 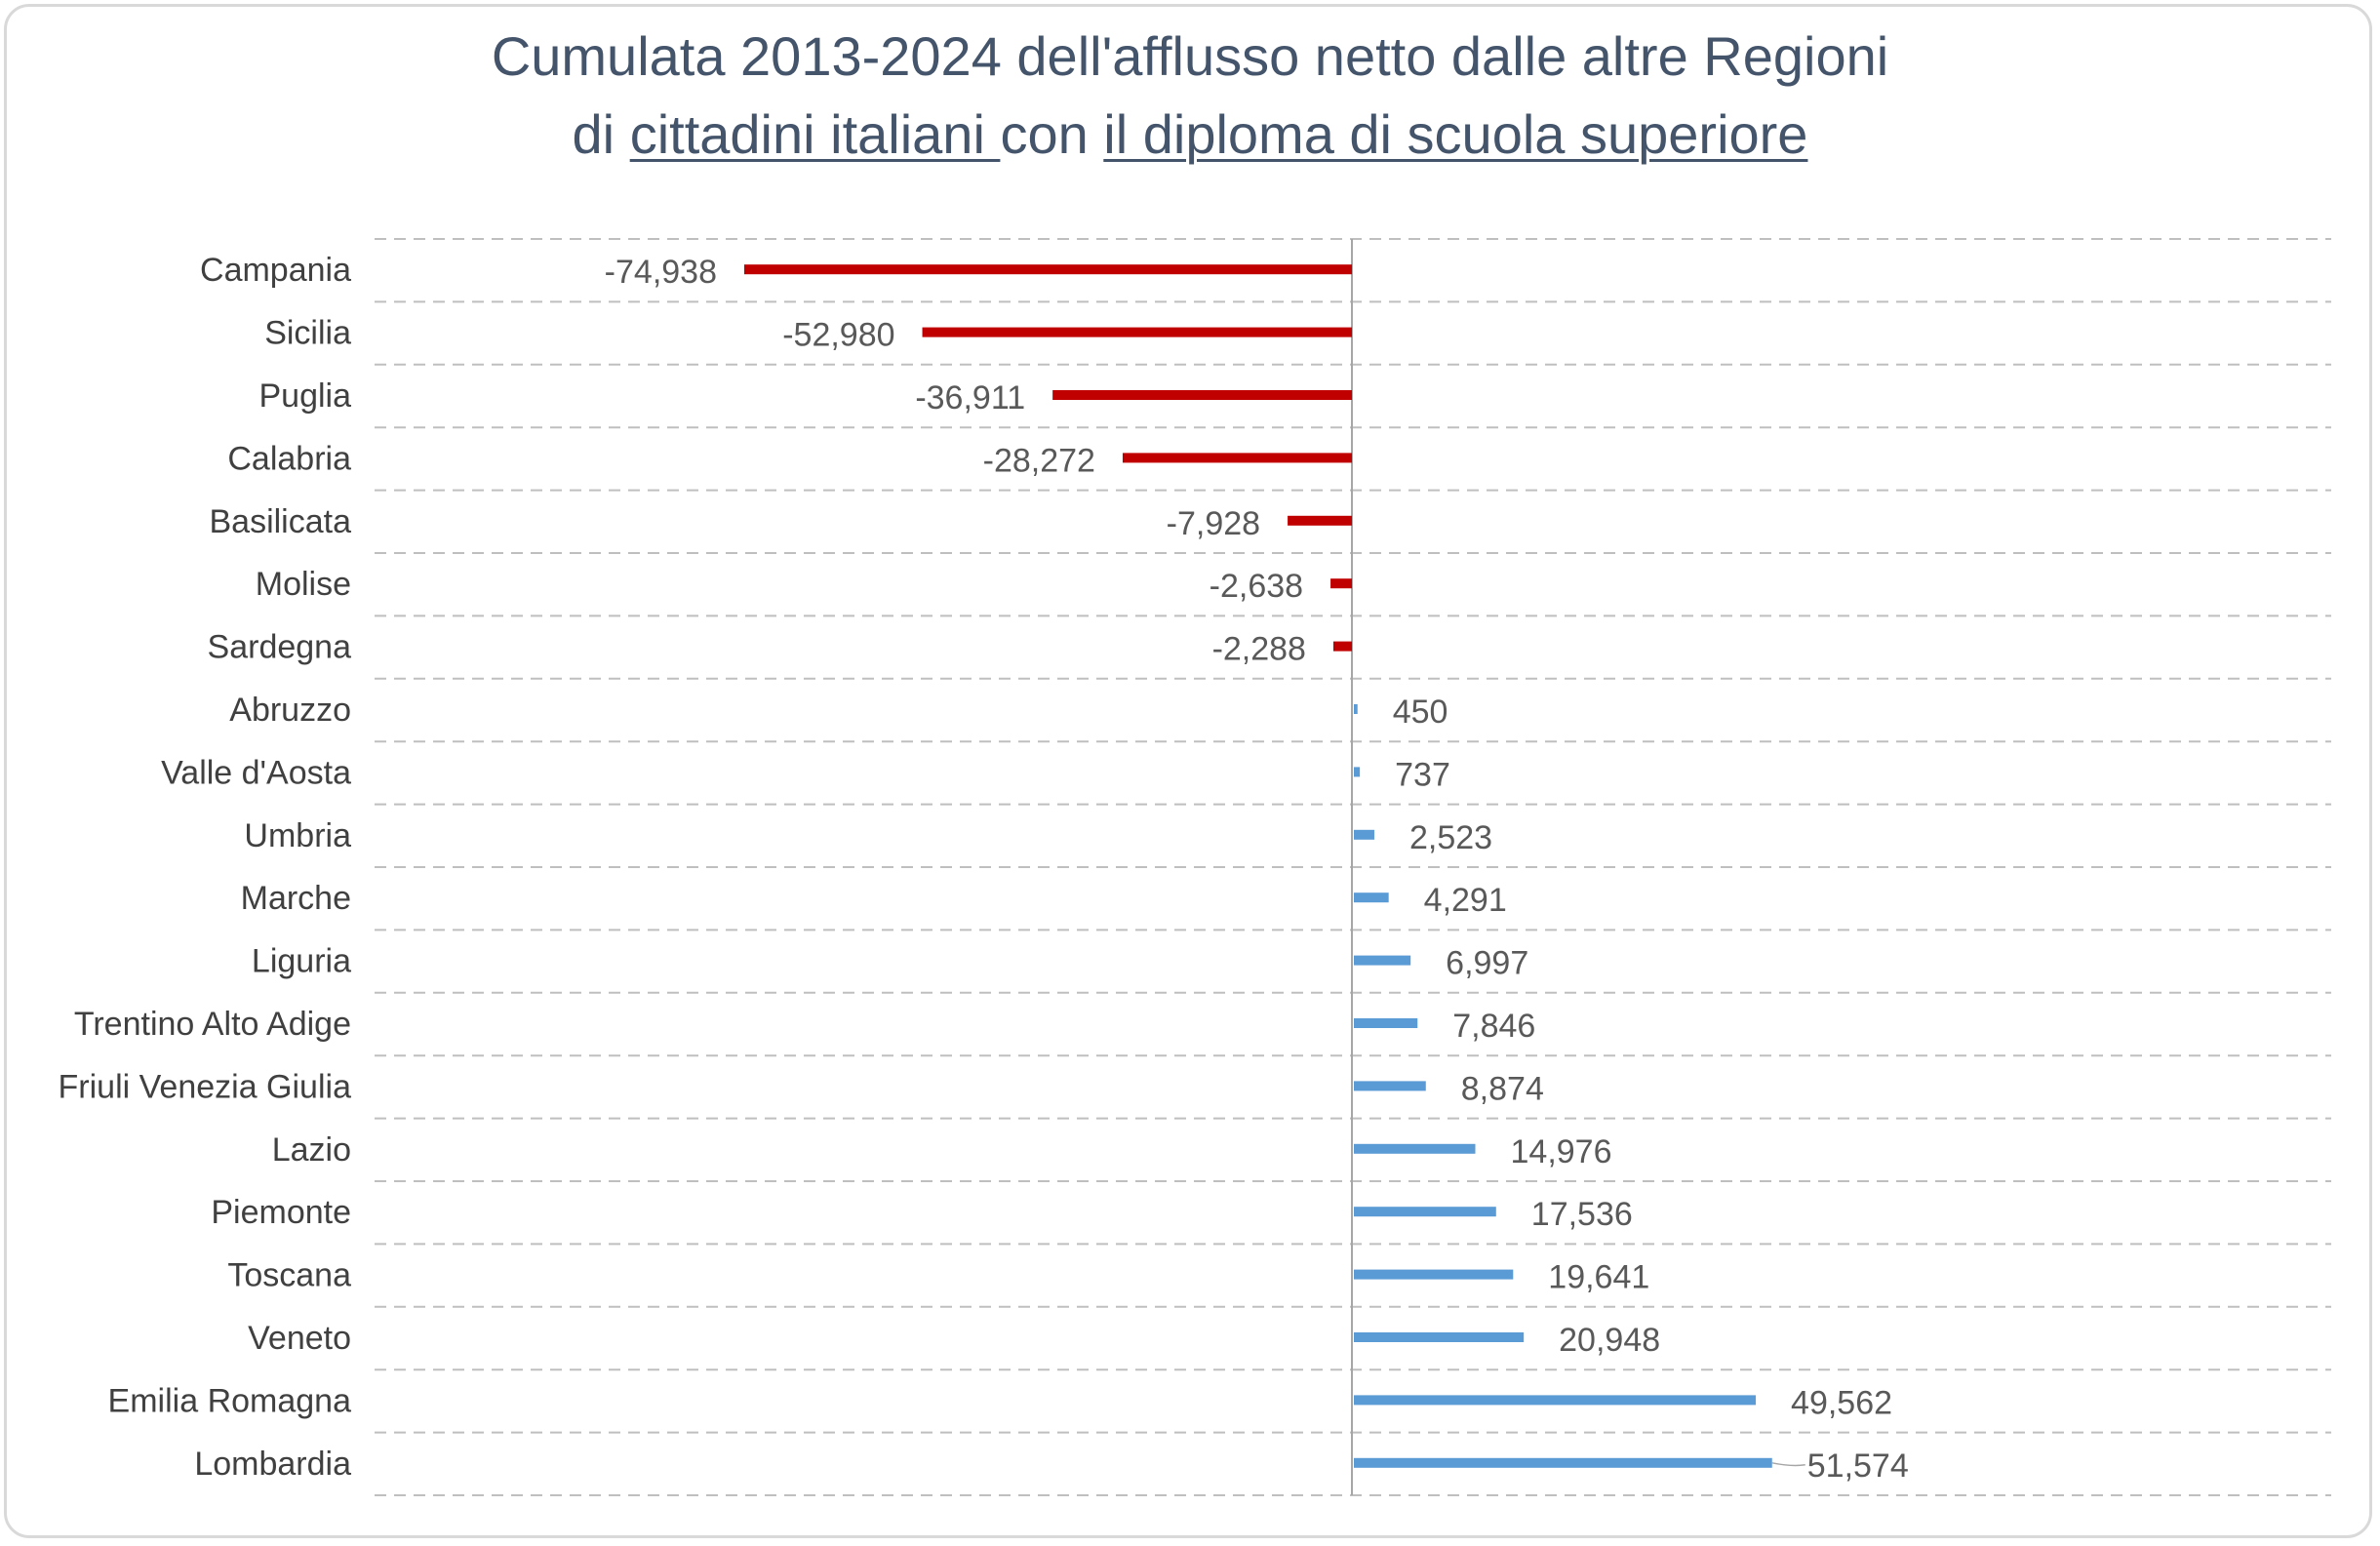 I want to click on bar-lombardia, so click(x=1563, y=1462).